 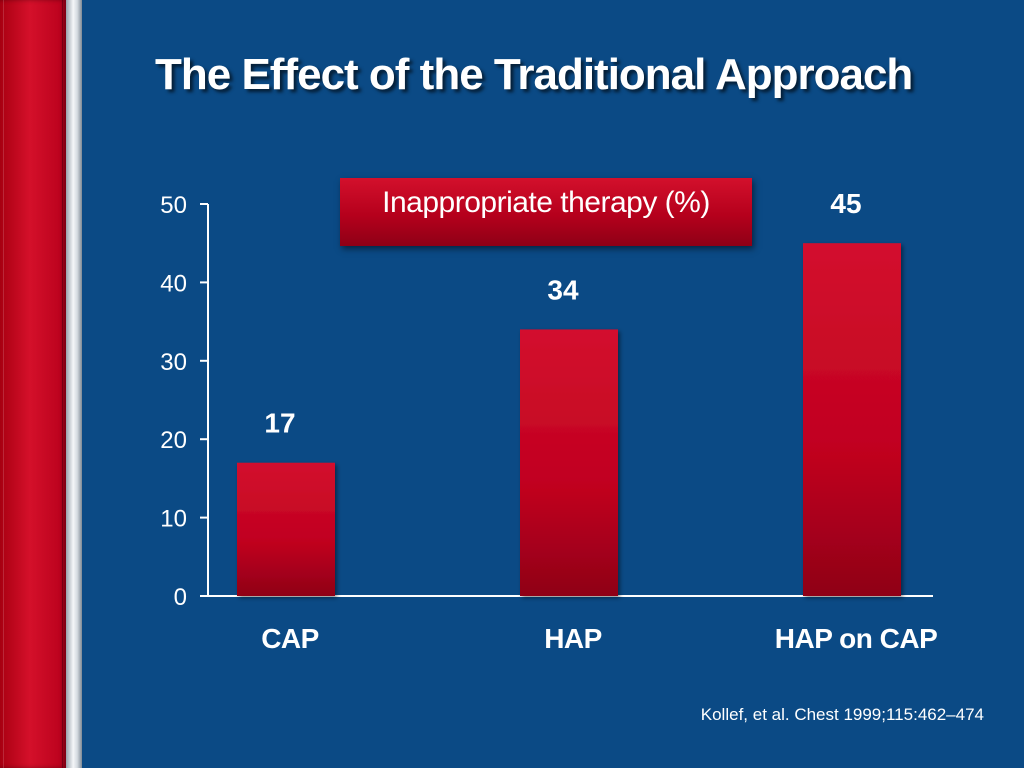 I want to click on bar-data-label: 17, so click(x=279, y=423).